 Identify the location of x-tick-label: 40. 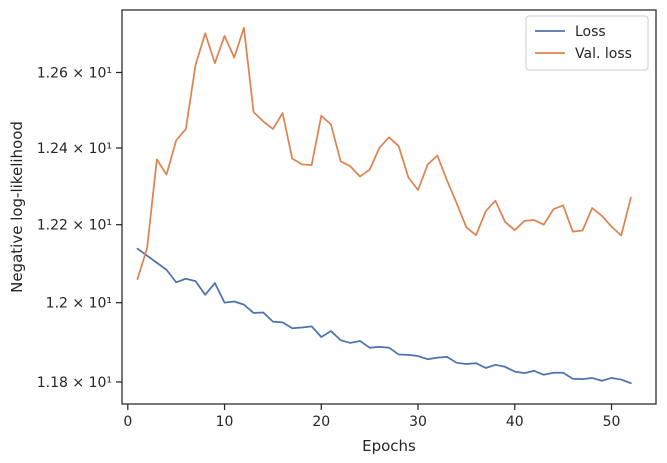
(515, 422).